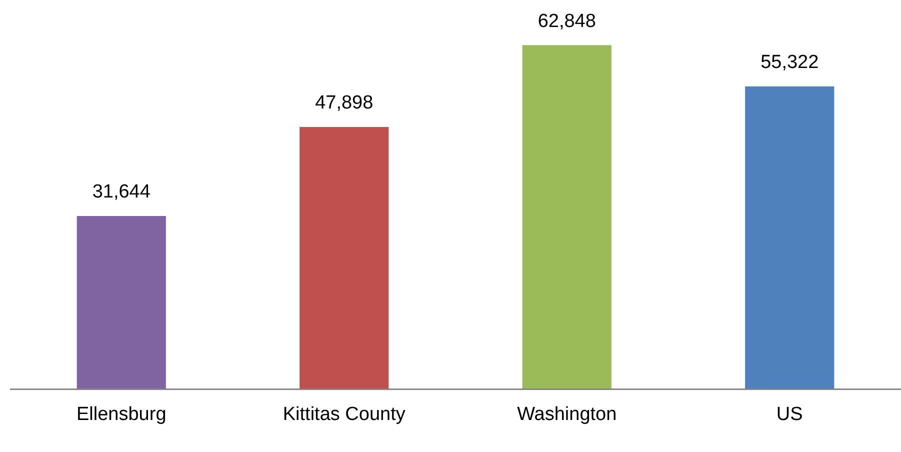 The height and width of the screenshot is (452, 901). What do you see at coordinates (121, 414) in the screenshot?
I see `x-tick-label: Ellensburg` at bounding box center [121, 414].